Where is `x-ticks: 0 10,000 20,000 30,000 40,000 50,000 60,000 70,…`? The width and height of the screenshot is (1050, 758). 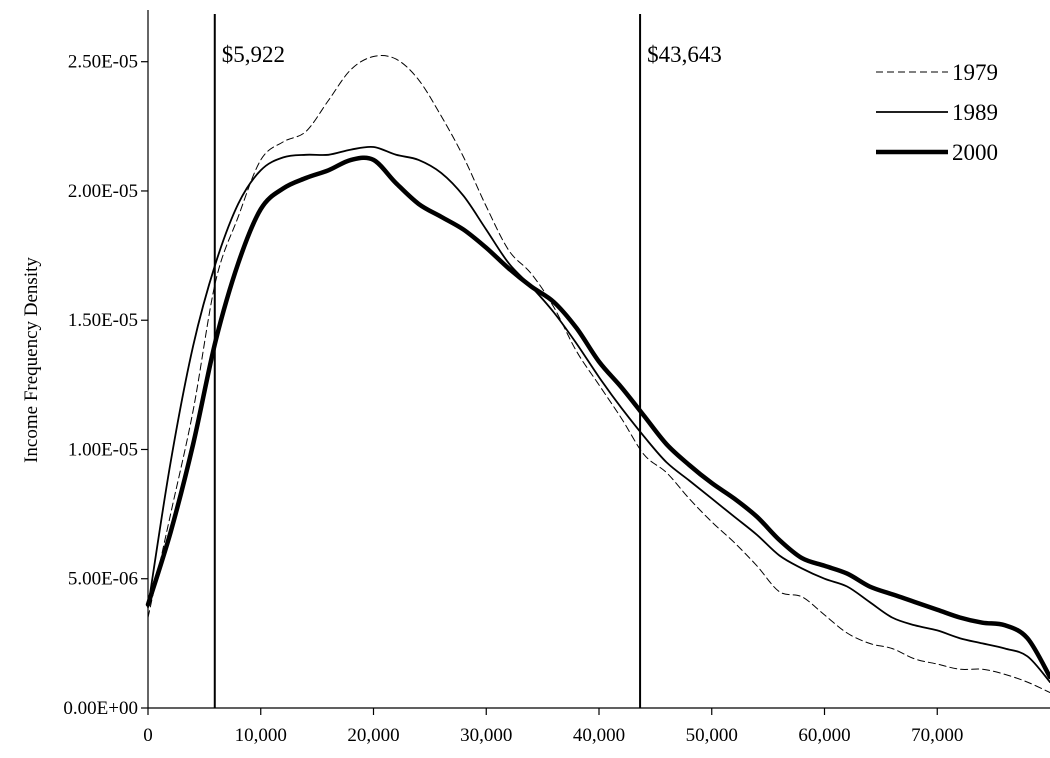
x-ticks: 0 10,000 20,000 30,000 40,000 50,000 60,000 70,… is located at coordinates (553, 727).